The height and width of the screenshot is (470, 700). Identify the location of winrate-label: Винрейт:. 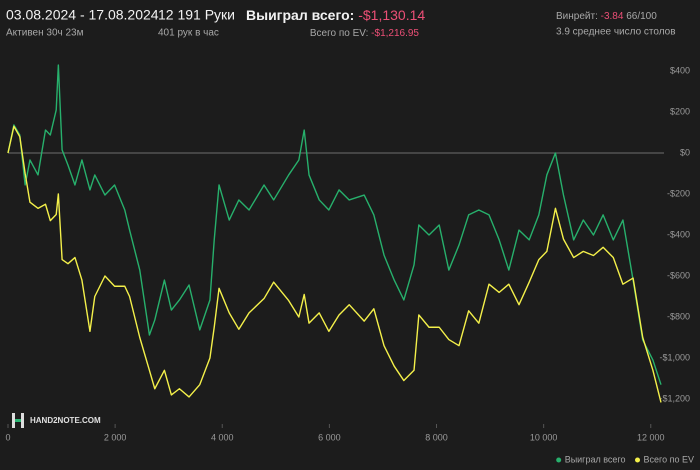
(577, 16).